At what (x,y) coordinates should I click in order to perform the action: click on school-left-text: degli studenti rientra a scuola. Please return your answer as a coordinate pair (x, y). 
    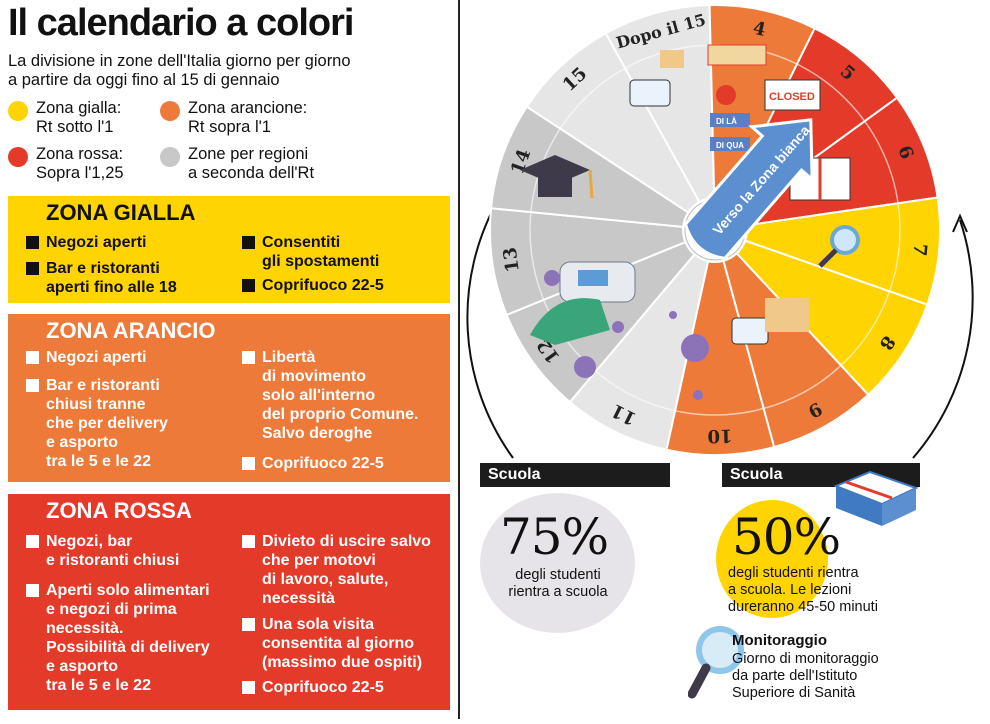
    Looking at the image, I should click on (558, 583).